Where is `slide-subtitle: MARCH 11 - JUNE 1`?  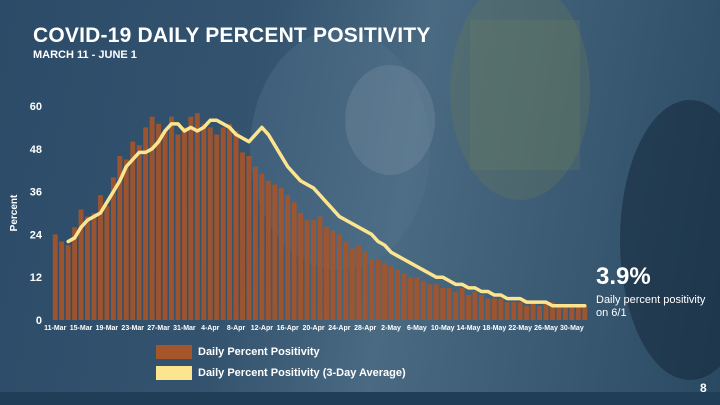 slide-subtitle: MARCH 11 - JUNE 1 is located at coordinates (85, 55).